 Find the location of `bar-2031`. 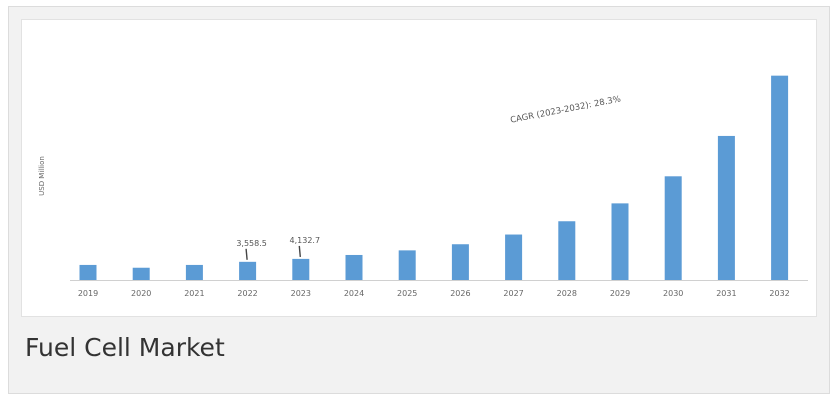

bar-2031 is located at coordinates (726, 208).